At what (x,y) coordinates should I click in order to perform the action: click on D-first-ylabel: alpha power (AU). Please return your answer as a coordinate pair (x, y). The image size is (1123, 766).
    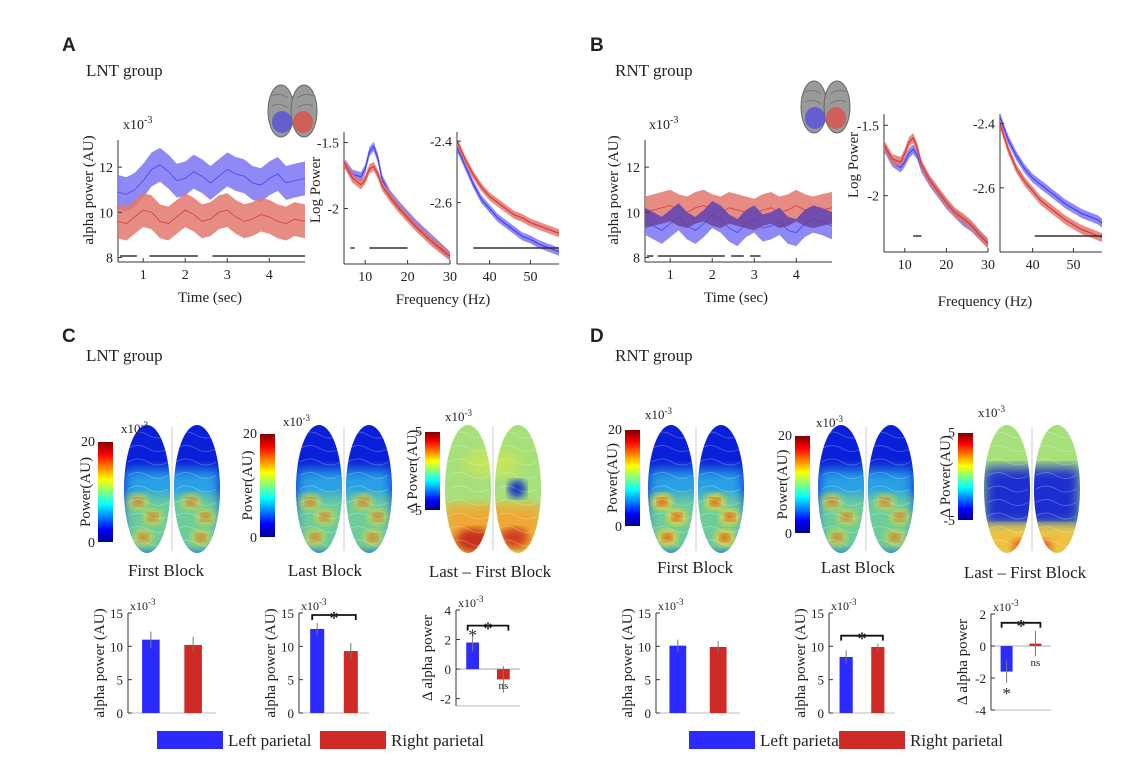
    Looking at the image, I should click on (628, 662).